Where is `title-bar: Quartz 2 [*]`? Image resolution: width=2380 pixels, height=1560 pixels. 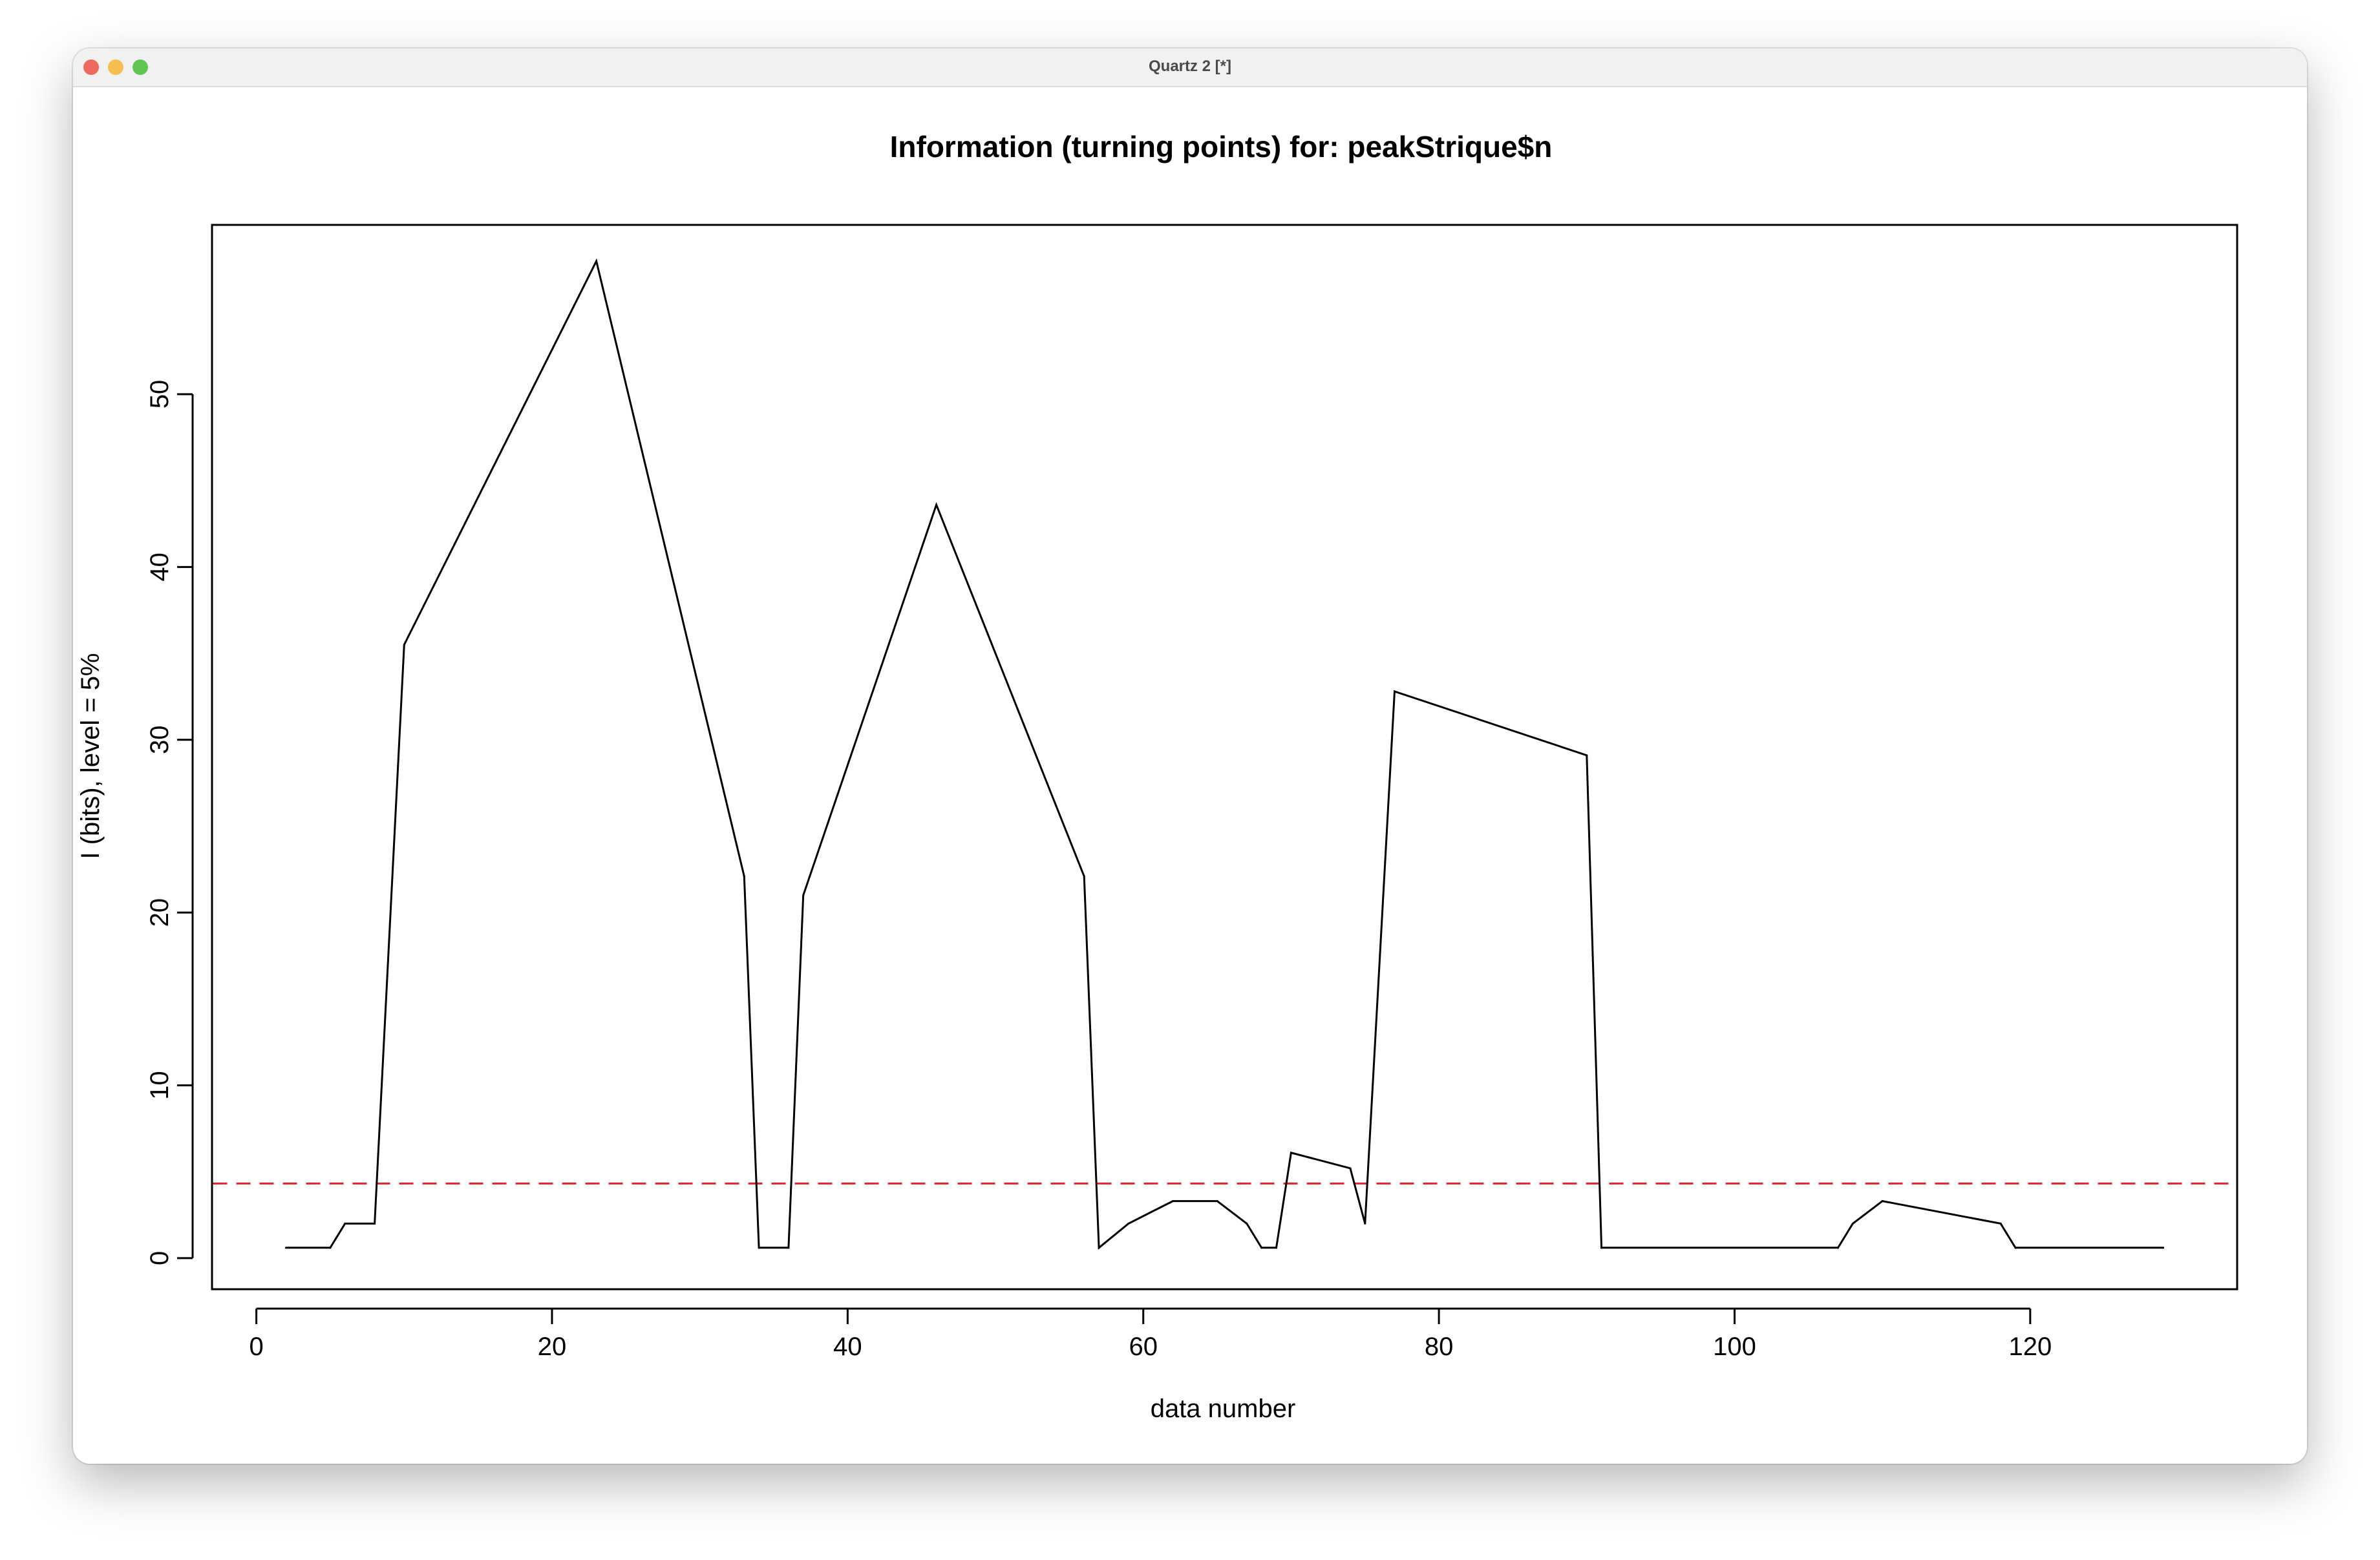
title-bar: Quartz 2 [*] is located at coordinates (1190, 67).